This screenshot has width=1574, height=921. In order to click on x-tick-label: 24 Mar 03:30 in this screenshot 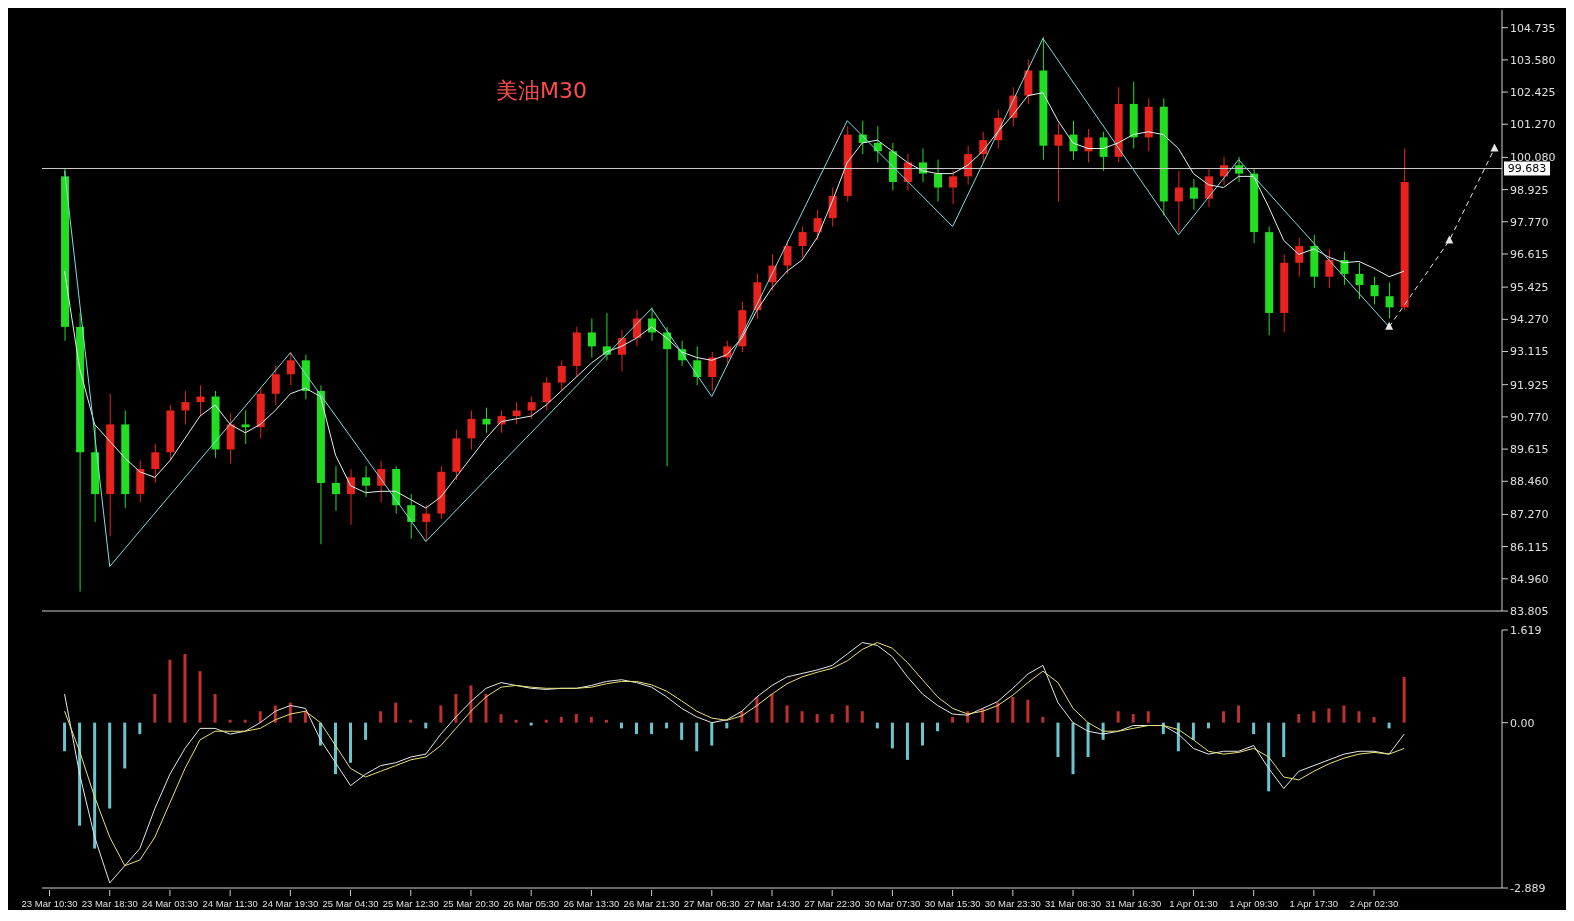, I will do `click(169, 903)`.